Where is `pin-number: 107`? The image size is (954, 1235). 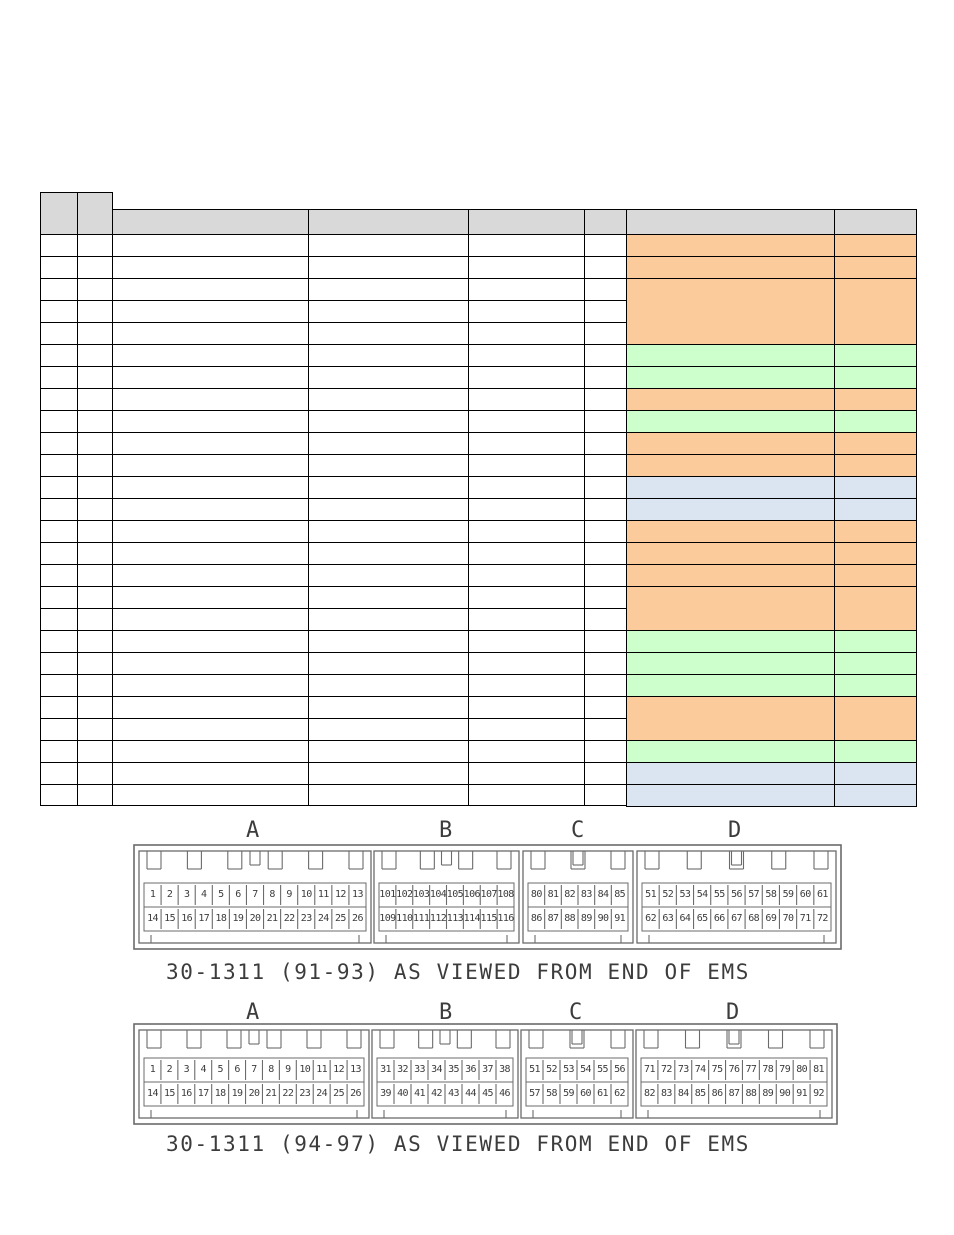 pin-number: 107 is located at coordinates (489, 894).